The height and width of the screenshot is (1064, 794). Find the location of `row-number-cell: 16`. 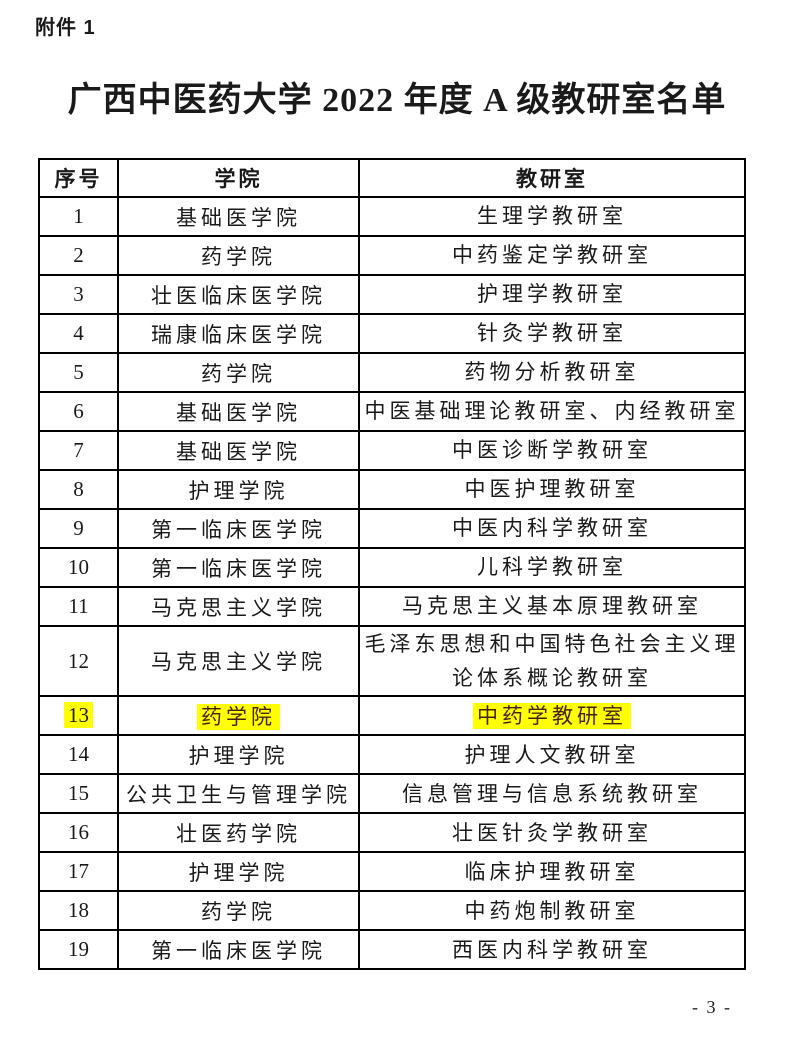

row-number-cell: 16 is located at coordinates (78, 833).